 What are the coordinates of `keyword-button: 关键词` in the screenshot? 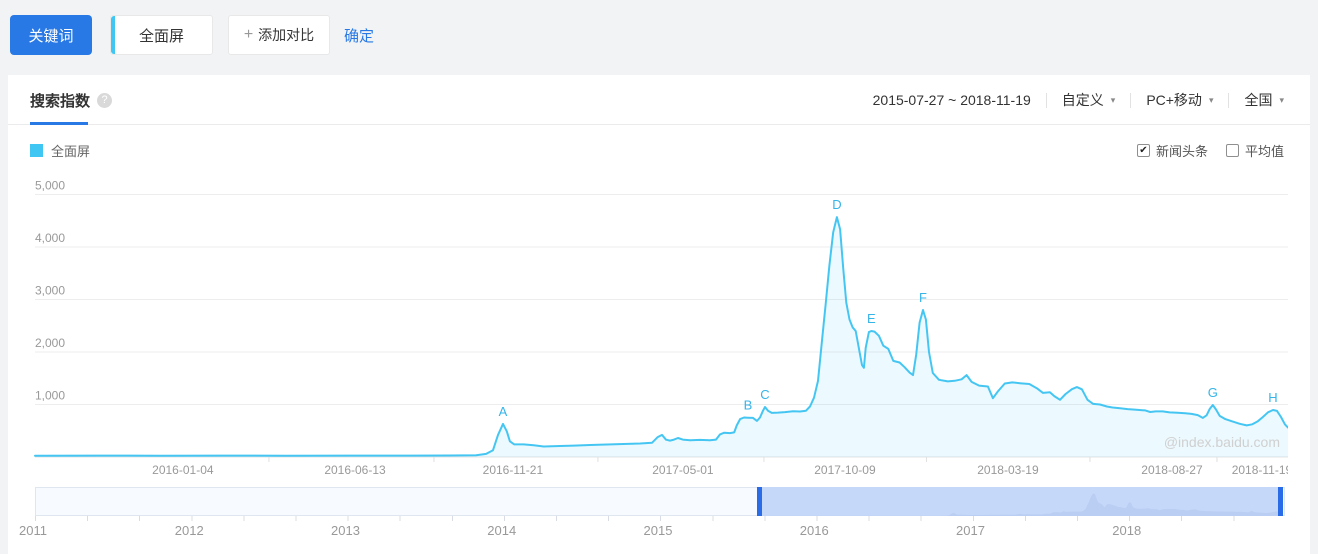 It's located at (51, 35).